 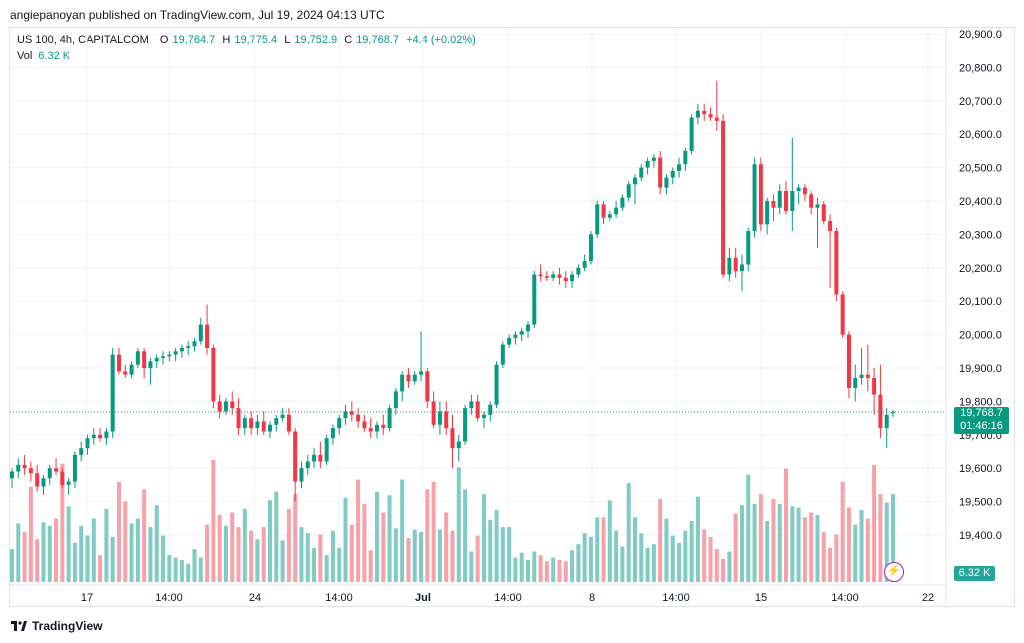 I want to click on x-tick-label: 15, so click(x=761, y=598).